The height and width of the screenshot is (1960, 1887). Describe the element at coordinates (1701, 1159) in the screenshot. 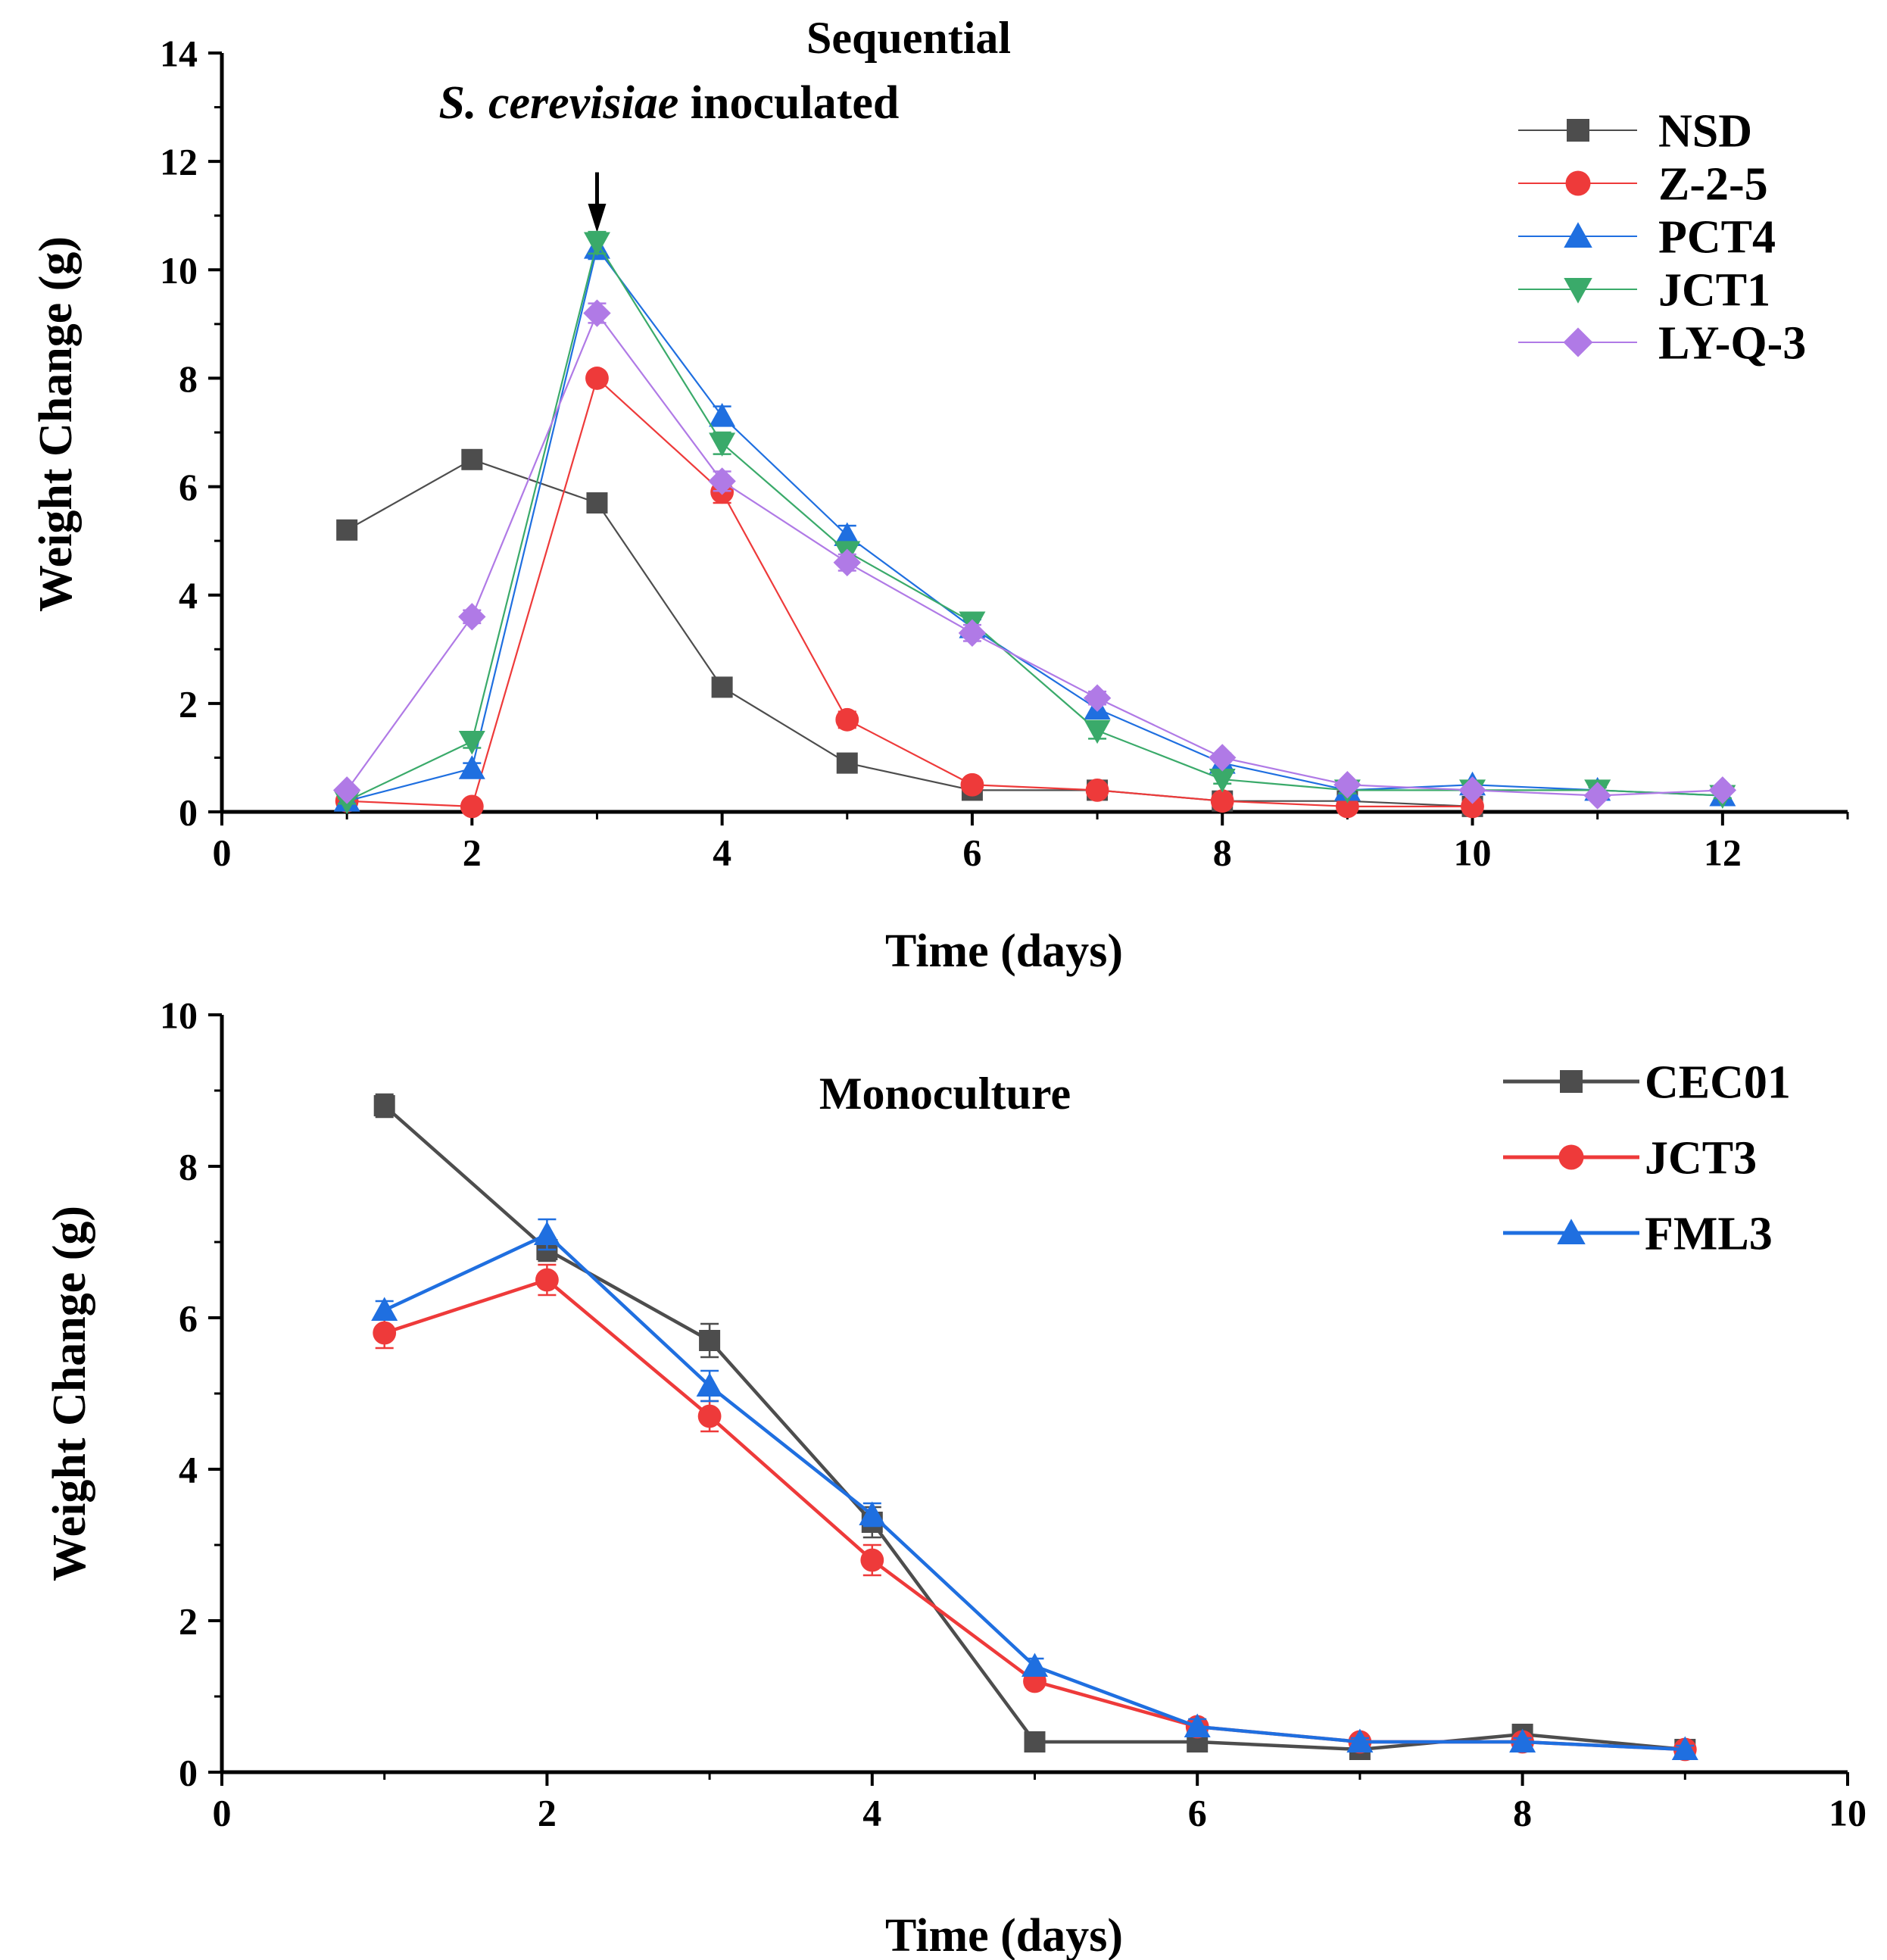

I see `legend-label: JCT3` at that location.